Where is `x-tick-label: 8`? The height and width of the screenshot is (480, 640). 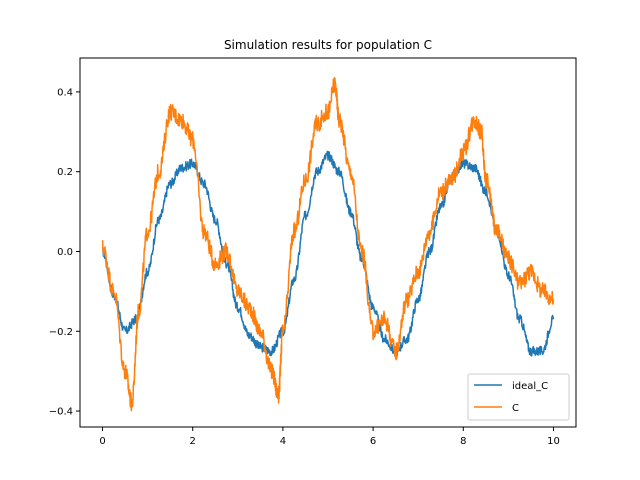
x-tick-label: 8 is located at coordinates (463, 441).